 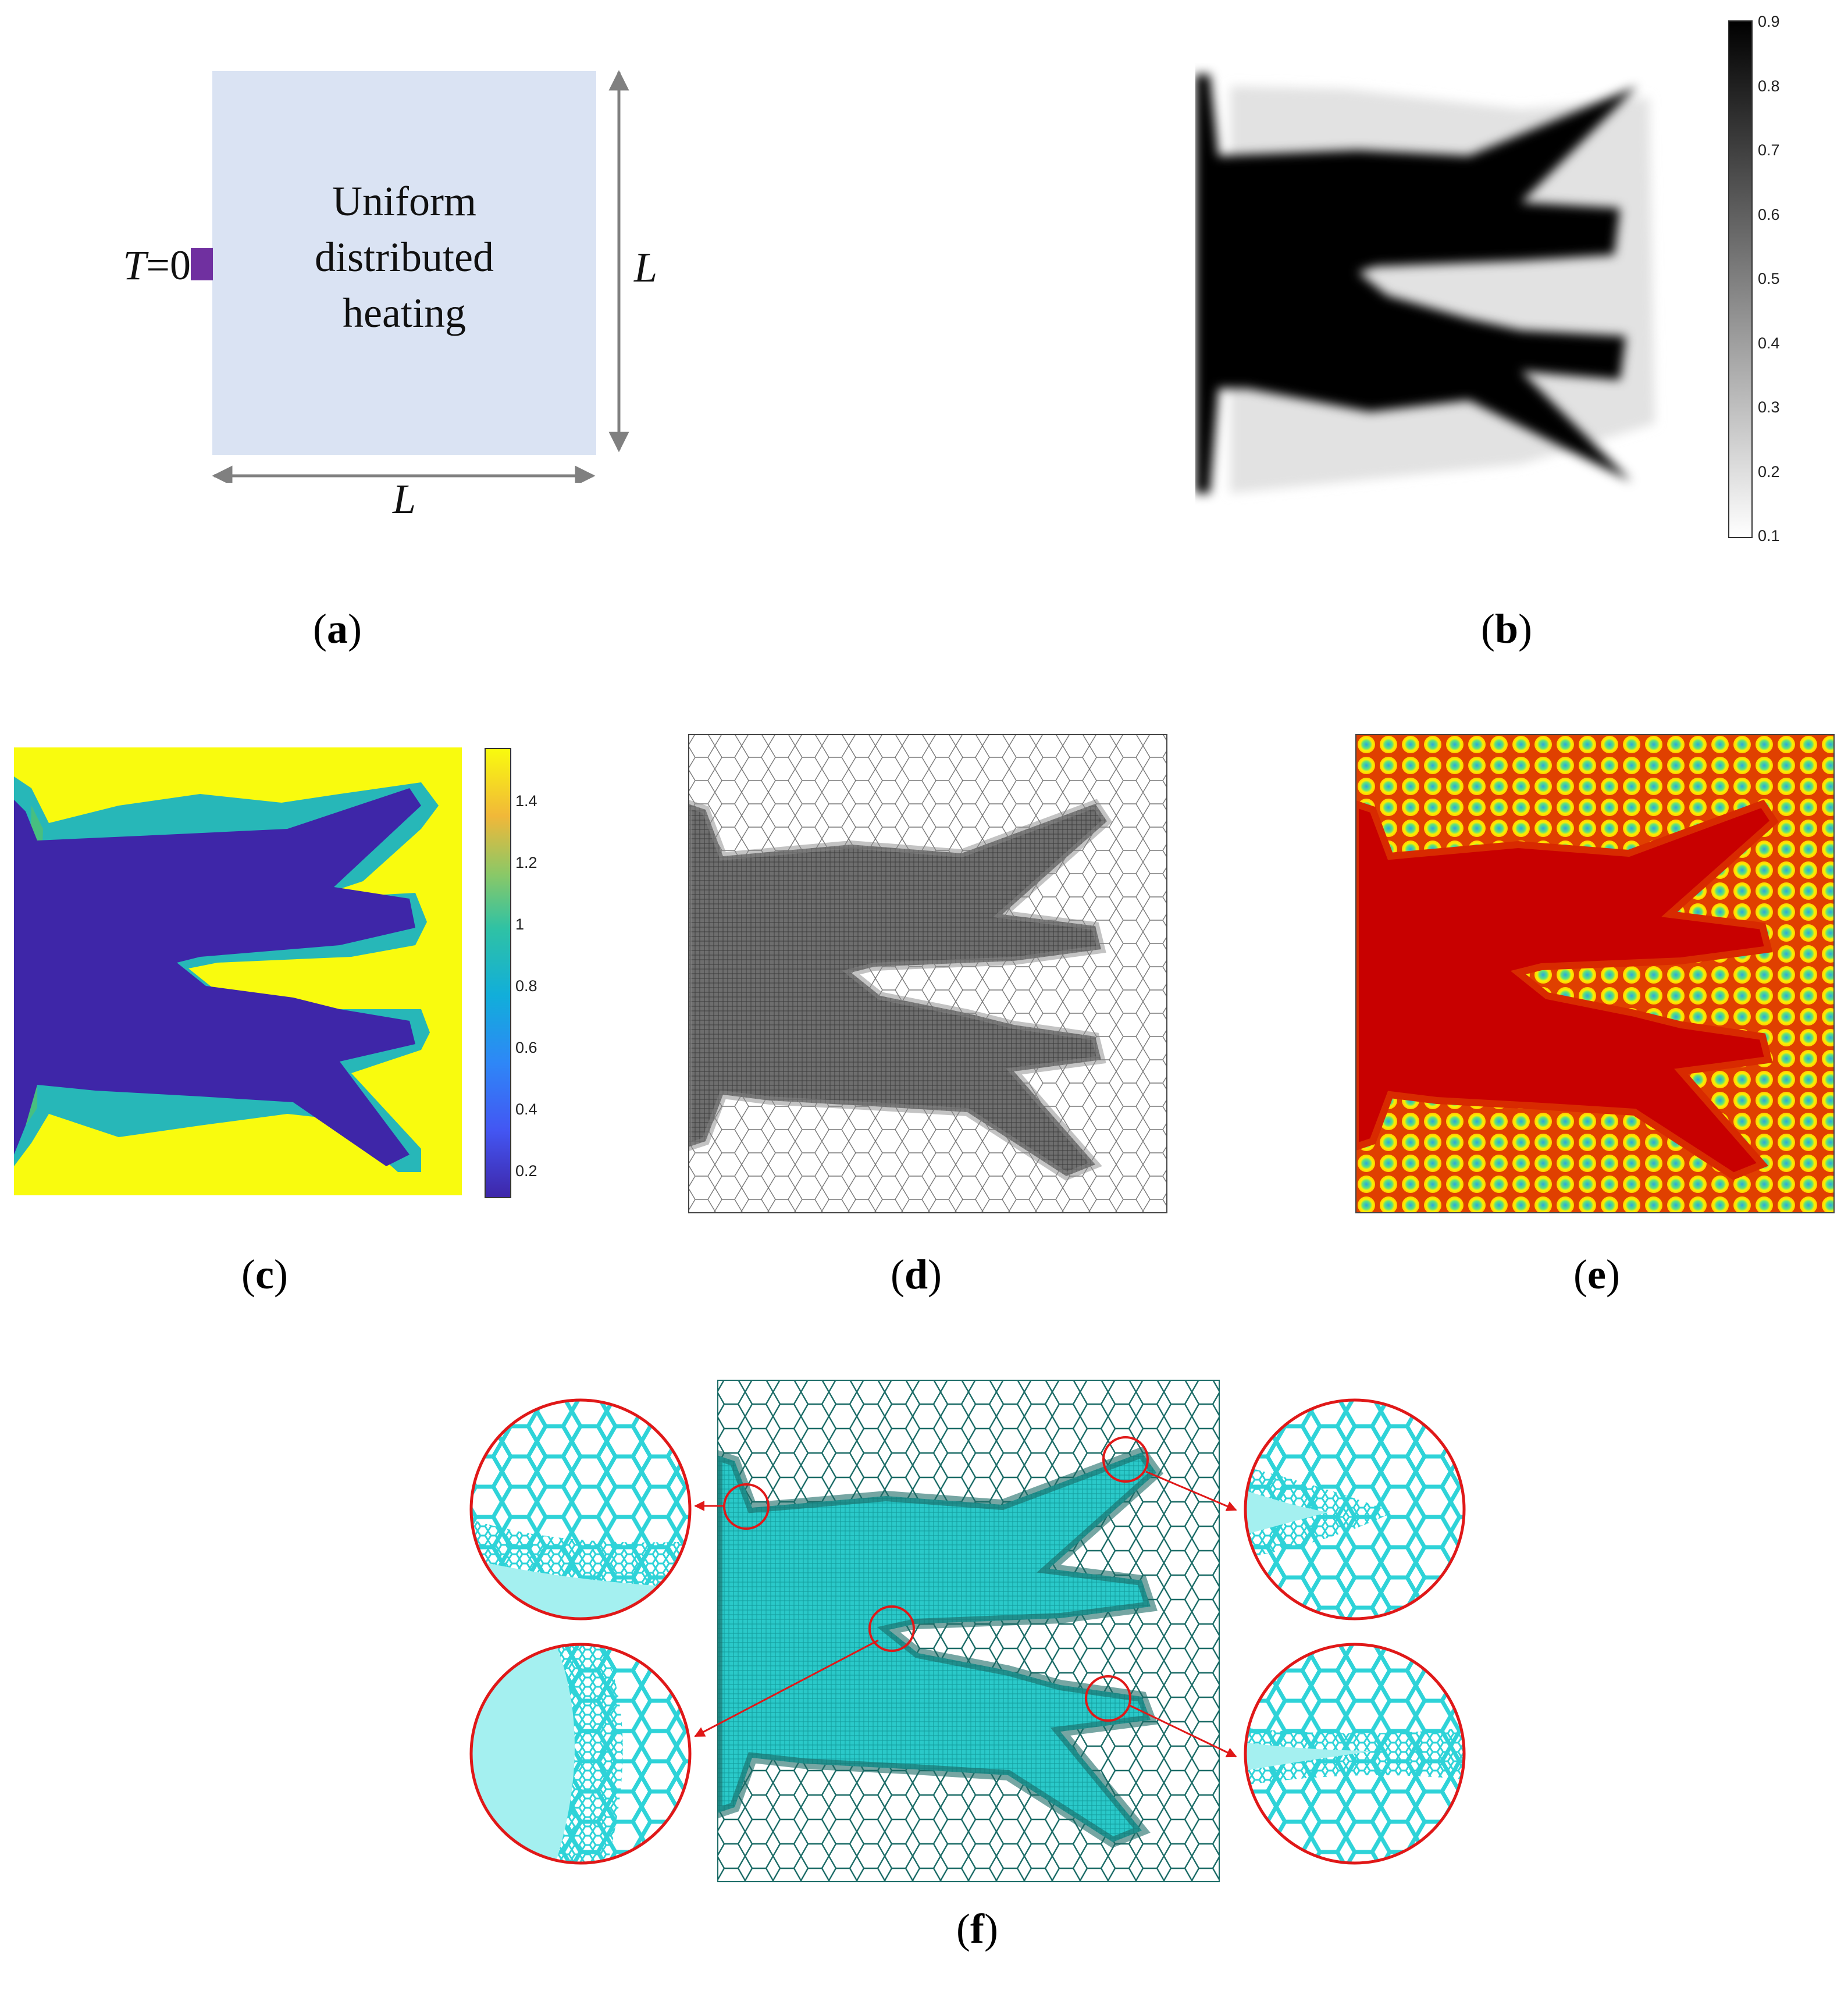 What do you see at coordinates (1769, 21) in the screenshot?
I see `density-colorbar-tick-0: 0.9` at bounding box center [1769, 21].